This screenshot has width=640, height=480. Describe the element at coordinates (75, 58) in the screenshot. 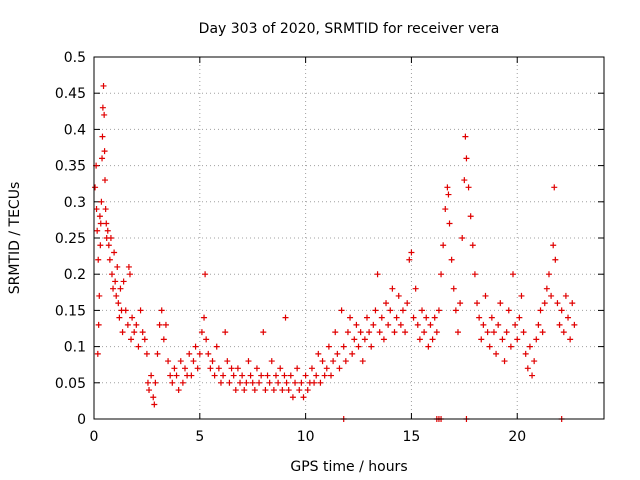

I see `y-tick-label: 0.5` at that location.